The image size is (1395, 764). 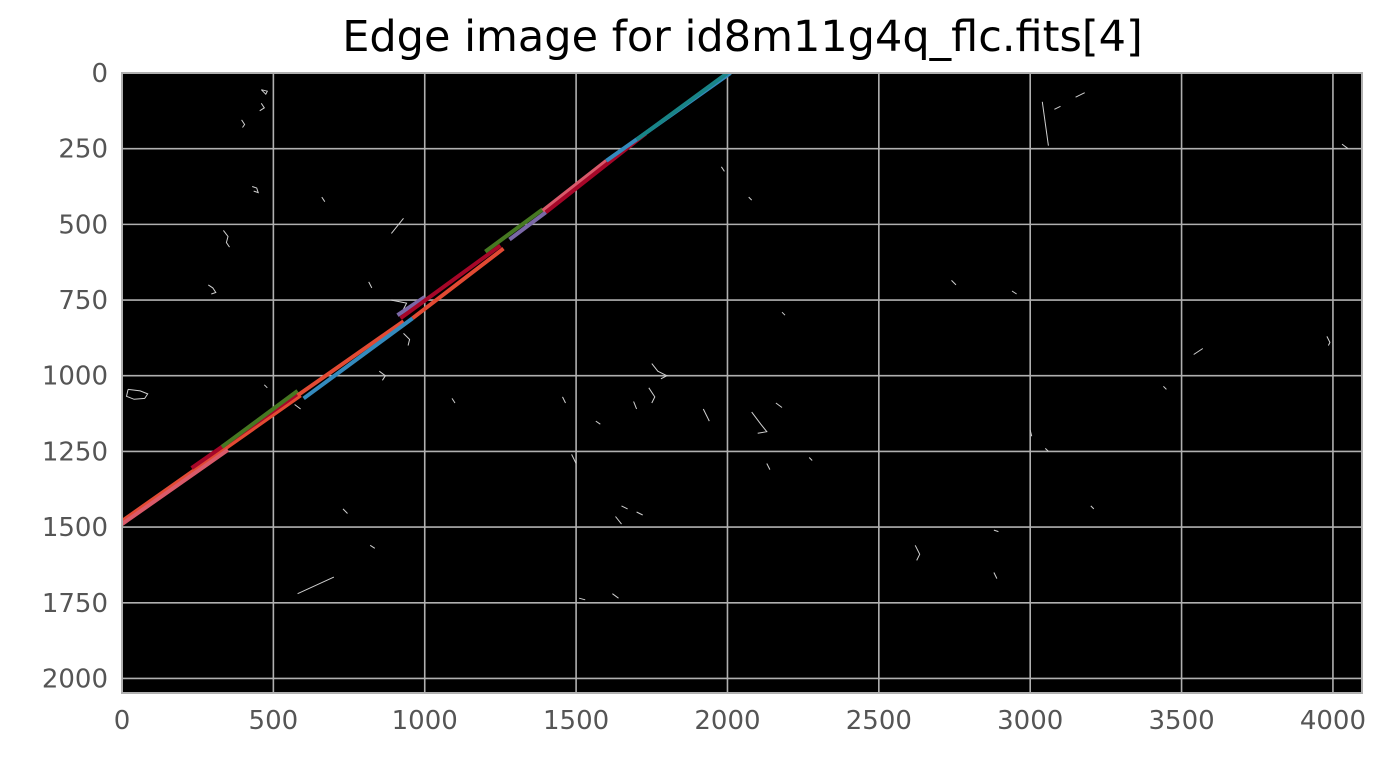 What do you see at coordinates (75, 604) in the screenshot?
I see `y-tick-label: 1750` at bounding box center [75, 604].